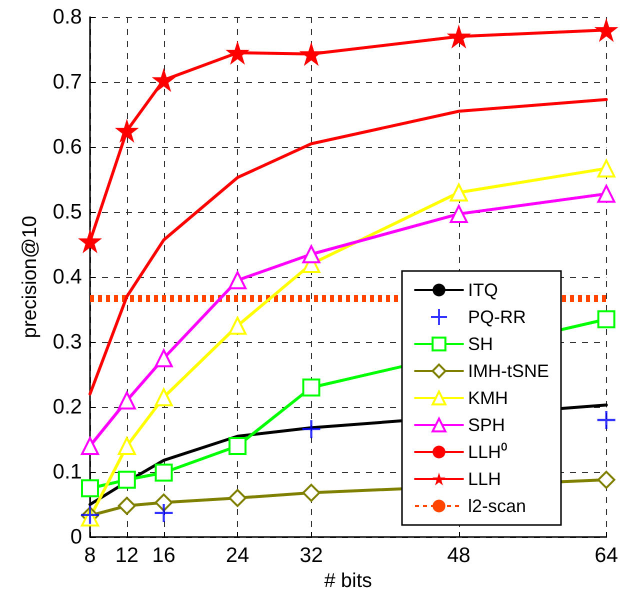  What do you see at coordinates (76, 537) in the screenshot?
I see `y-tick-label: 0` at bounding box center [76, 537].